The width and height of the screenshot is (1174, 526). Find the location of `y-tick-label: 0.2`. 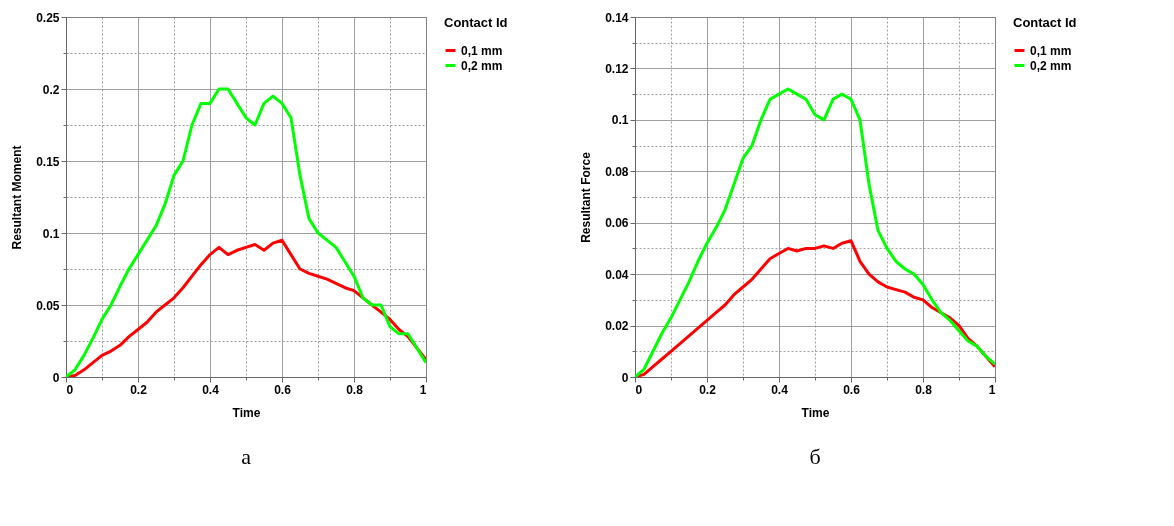

y-tick-label: 0.2 is located at coordinates (51, 89).